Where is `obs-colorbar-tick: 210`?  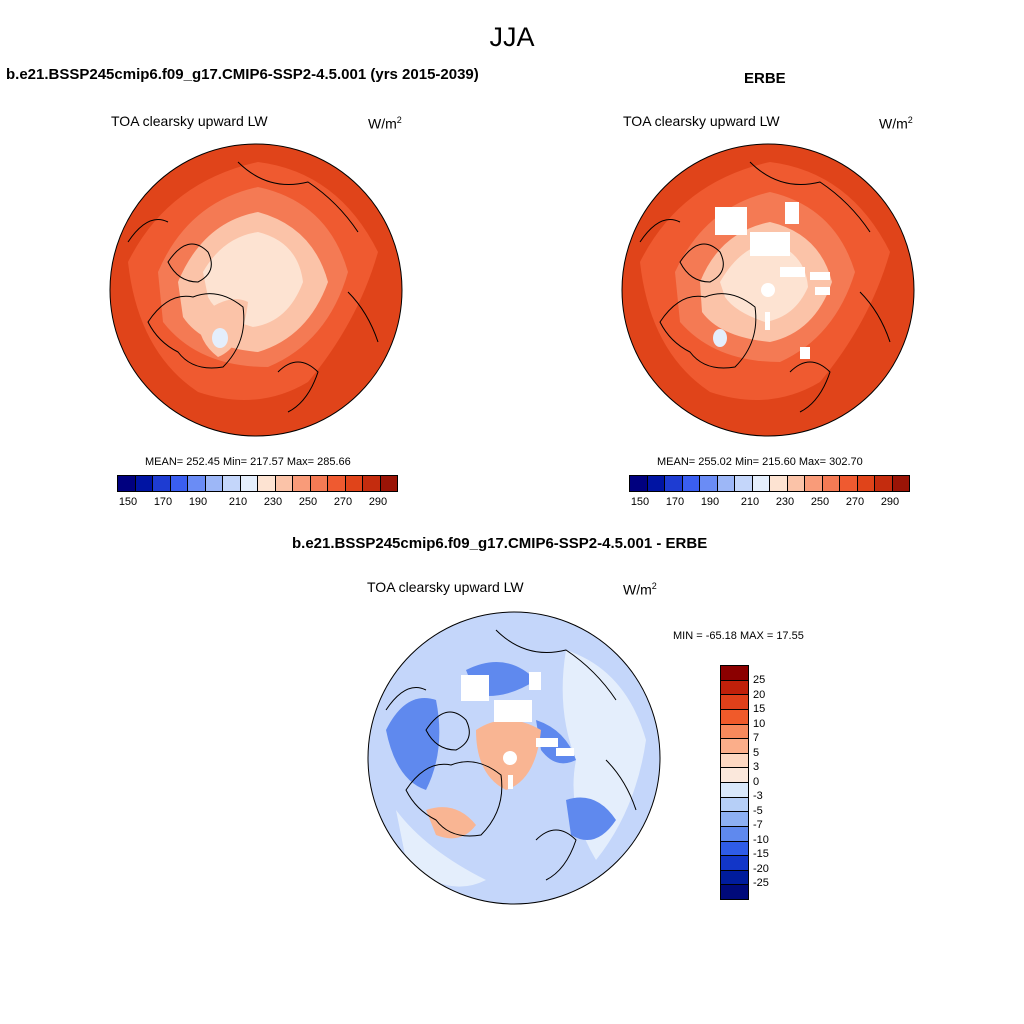
obs-colorbar-tick: 210 is located at coordinates (750, 502).